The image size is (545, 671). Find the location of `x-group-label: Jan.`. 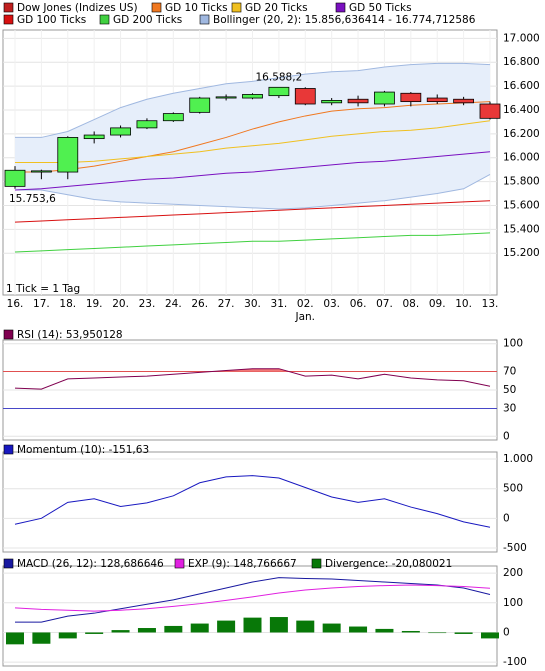

x-group-label: Jan. is located at coordinates (305, 317).